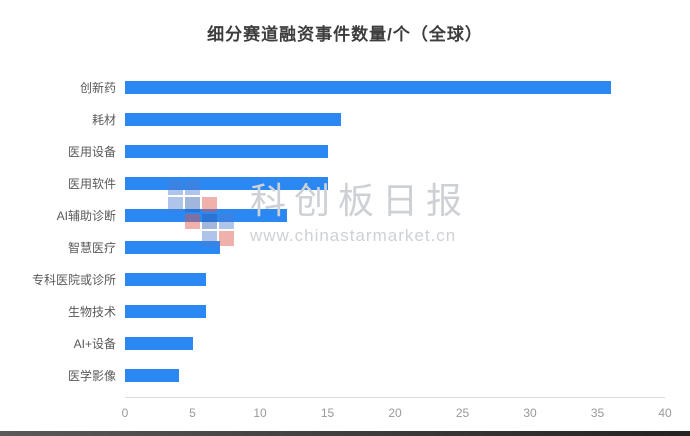 The width and height of the screenshot is (690, 436). What do you see at coordinates (327, 413) in the screenshot?
I see `x-axis-tick-label: 15` at bounding box center [327, 413].